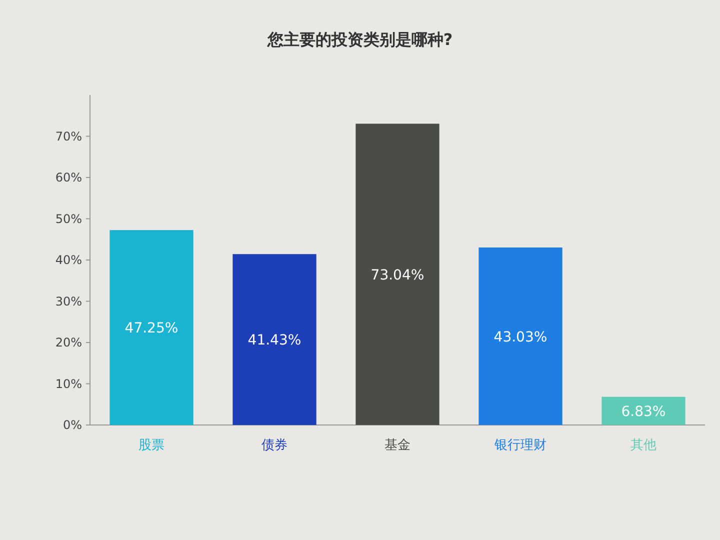 The image size is (720, 540). Describe the element at coordinates (275, 445) in the screenshot. I see `x-tick-label: 债券` at that location.